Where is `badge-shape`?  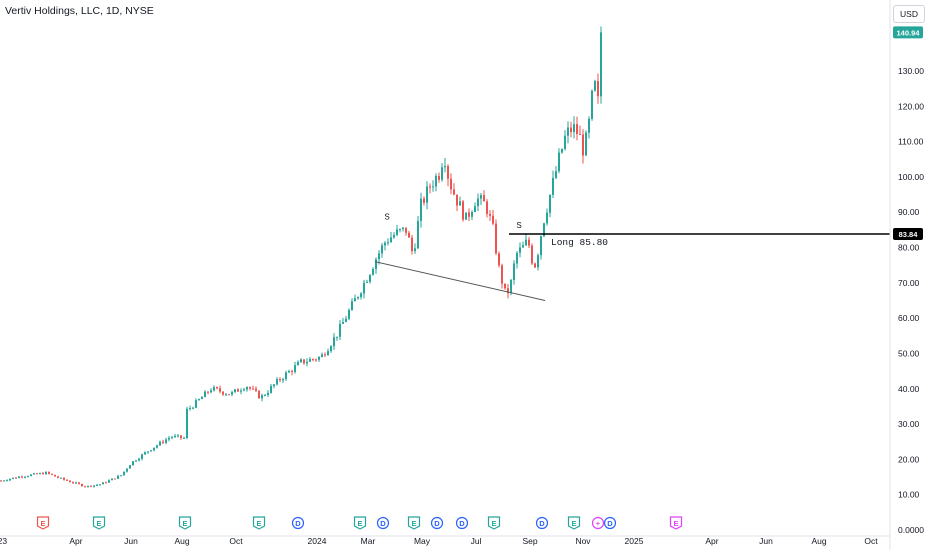 badge-shape is located at coordinates (414, 523).